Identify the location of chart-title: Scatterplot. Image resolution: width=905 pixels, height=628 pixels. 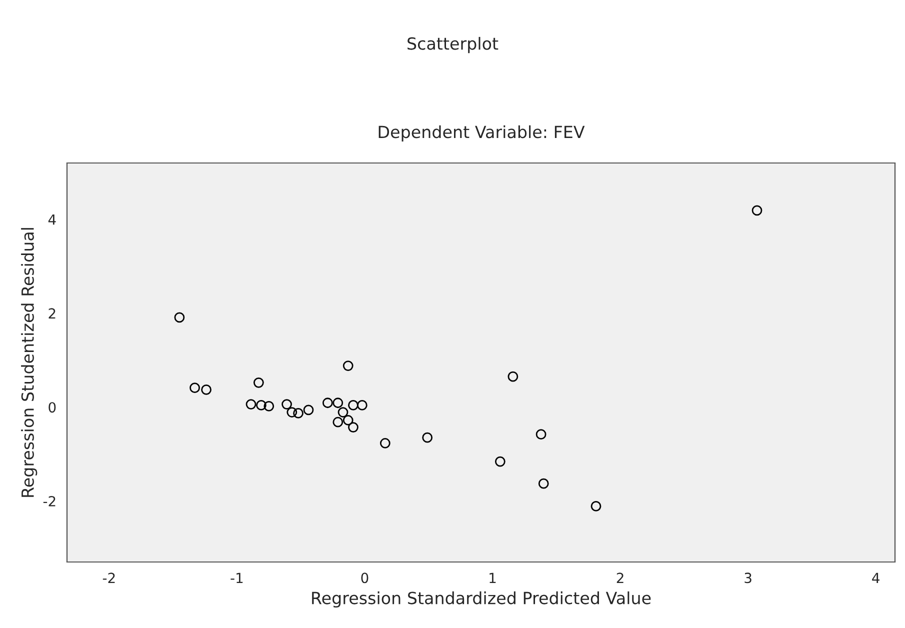
(453, 45).